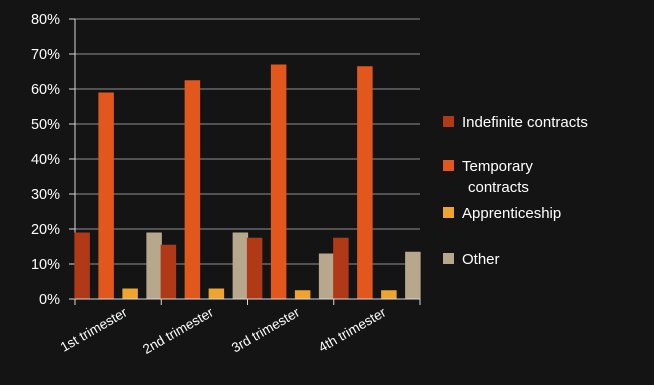 The width and height of the screenshot is (654, 385). Describe the element at coordinates (497, 177) in the screenshot. I see `legend-label: Temporary contracts` at that location.